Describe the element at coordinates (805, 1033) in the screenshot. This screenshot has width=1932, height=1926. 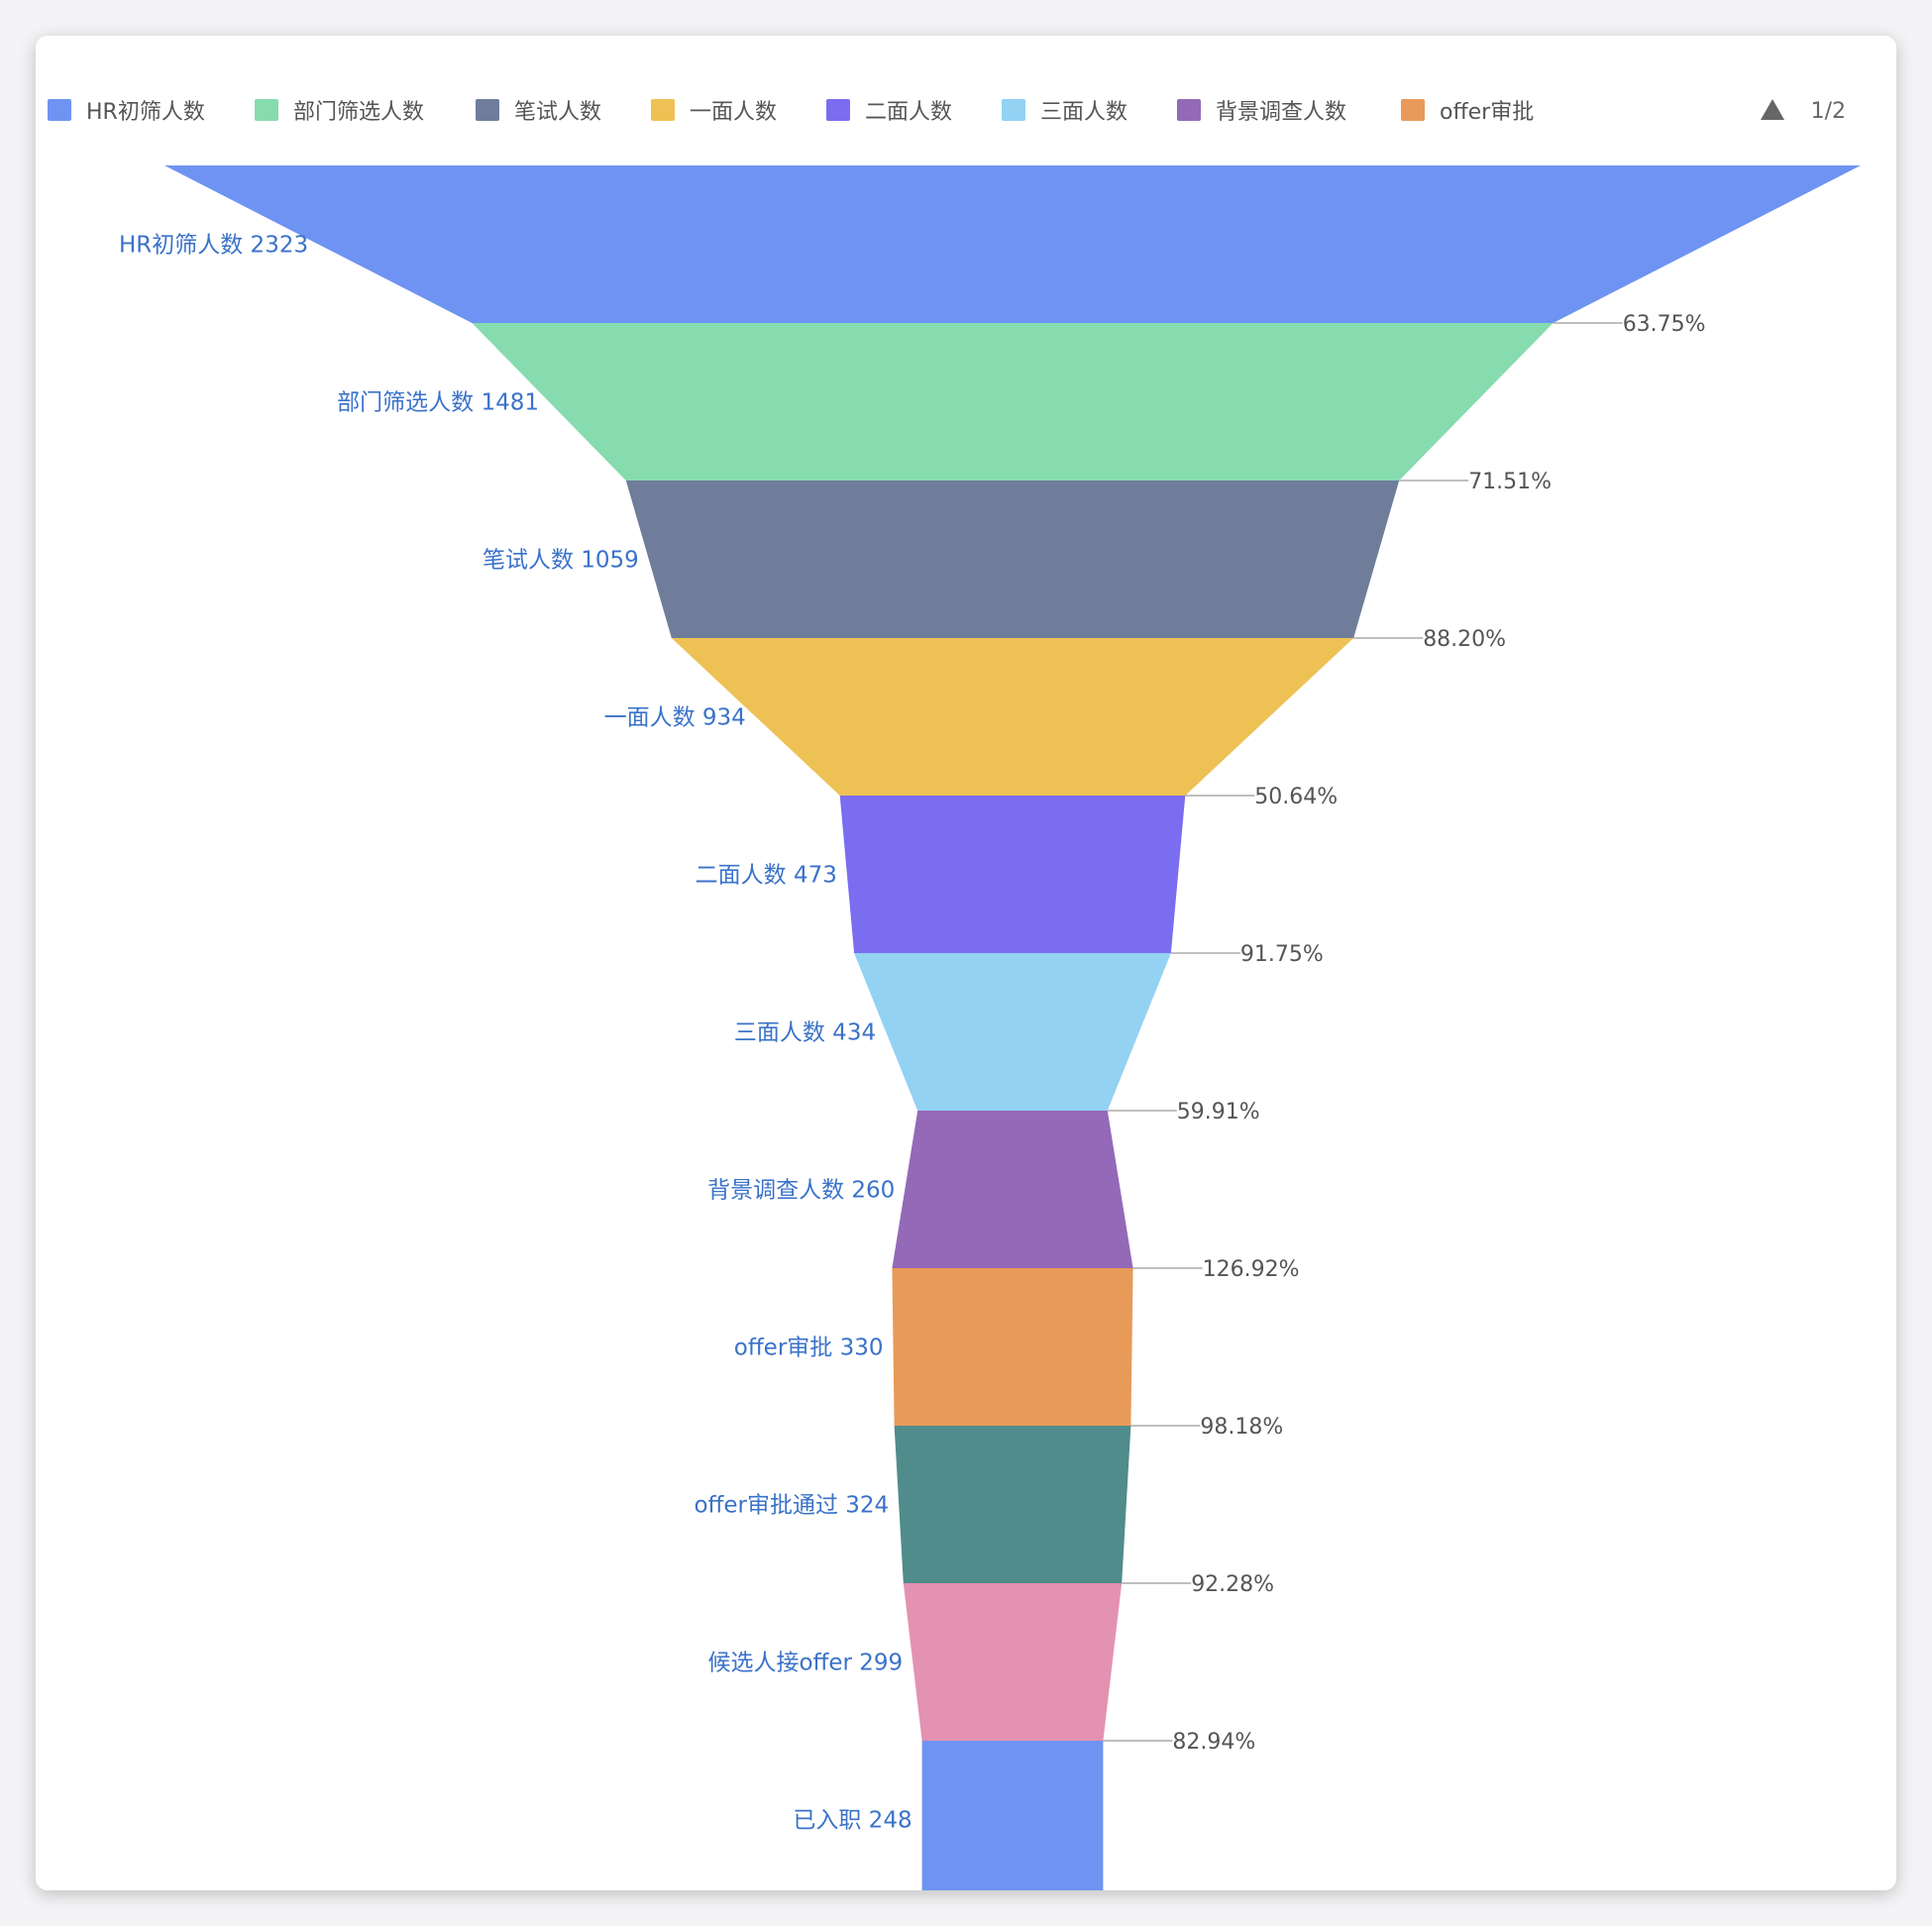
I see `stage-label: 三面人数 434` at that location.